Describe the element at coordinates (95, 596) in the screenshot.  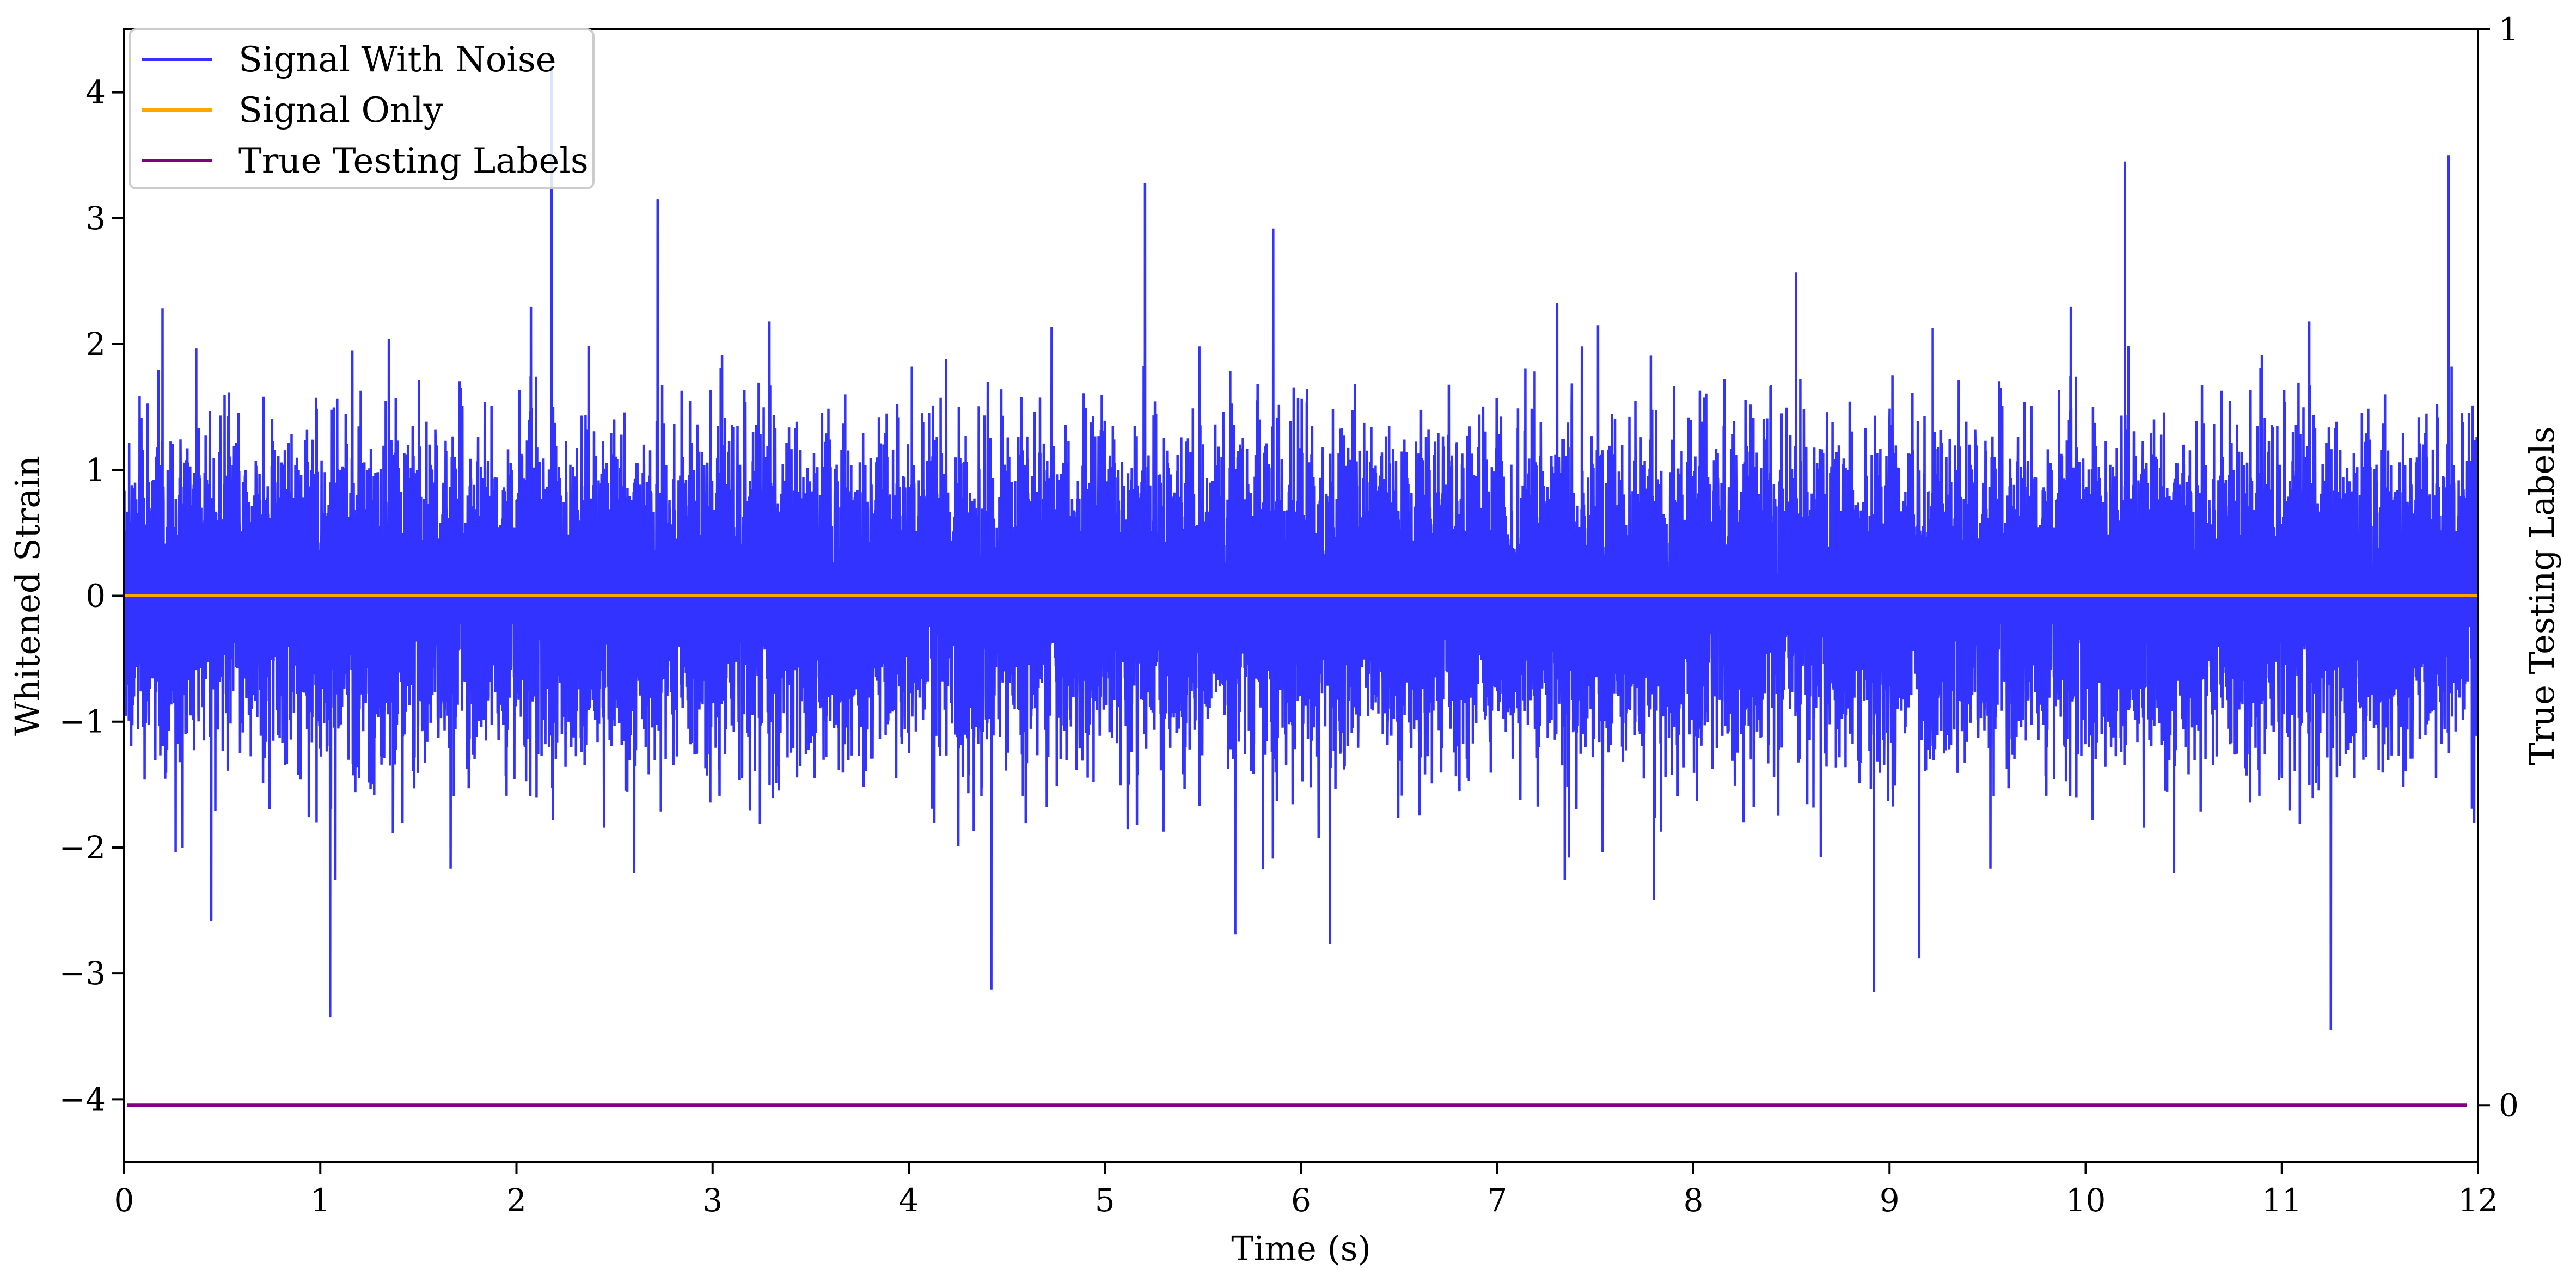
I see `y-tick-label: 0` at that location.